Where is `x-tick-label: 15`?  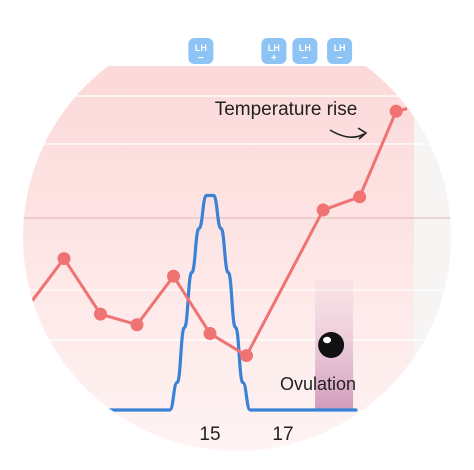 x-tick-label: 15 is located at coordinates (209, 434).